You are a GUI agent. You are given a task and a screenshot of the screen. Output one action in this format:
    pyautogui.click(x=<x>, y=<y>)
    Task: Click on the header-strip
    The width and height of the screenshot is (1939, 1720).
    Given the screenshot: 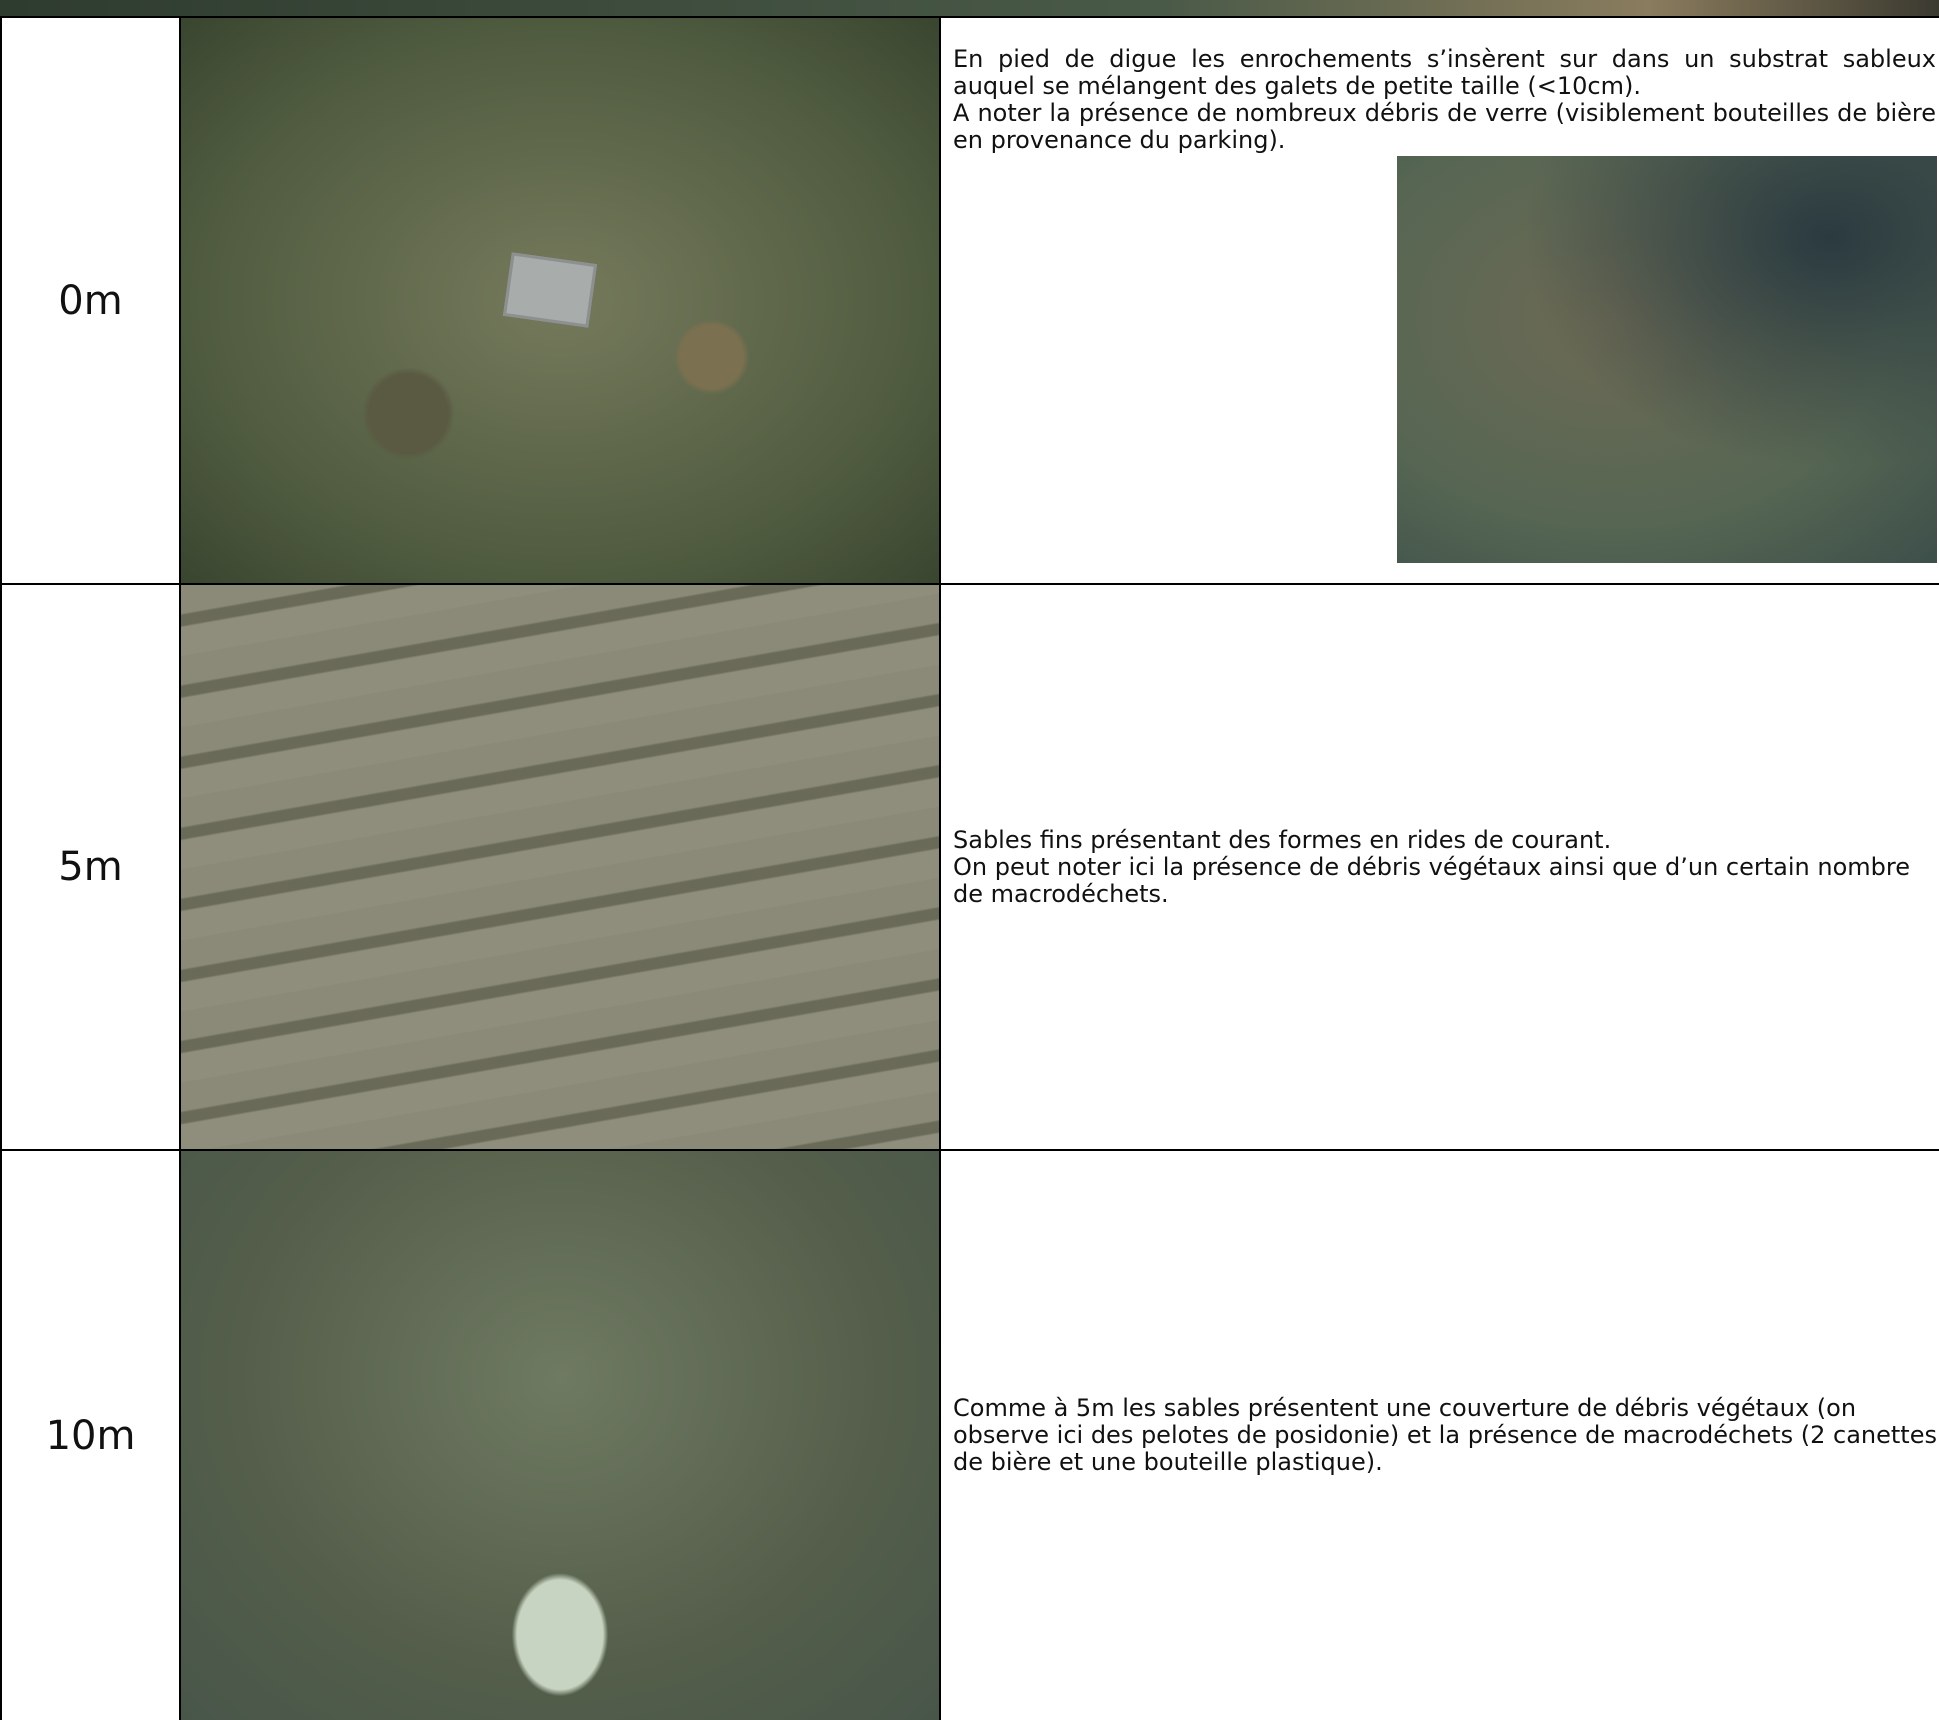 What is the action you would take?
    pyautogui.click(x=969, y=8)
    